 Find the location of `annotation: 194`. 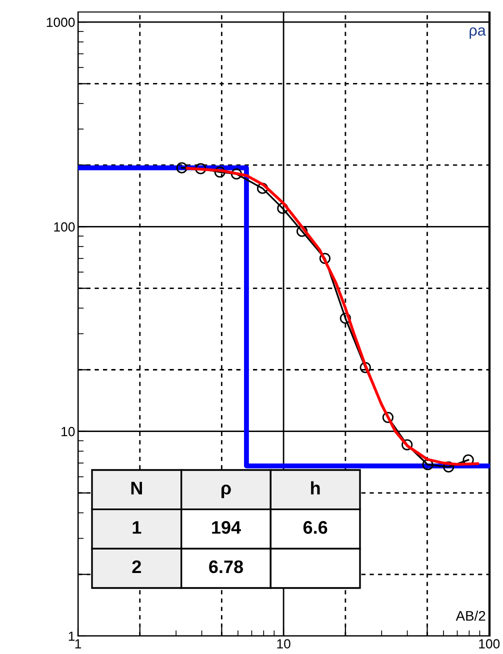

annotation: 194 is located at coordinates (226, 527).